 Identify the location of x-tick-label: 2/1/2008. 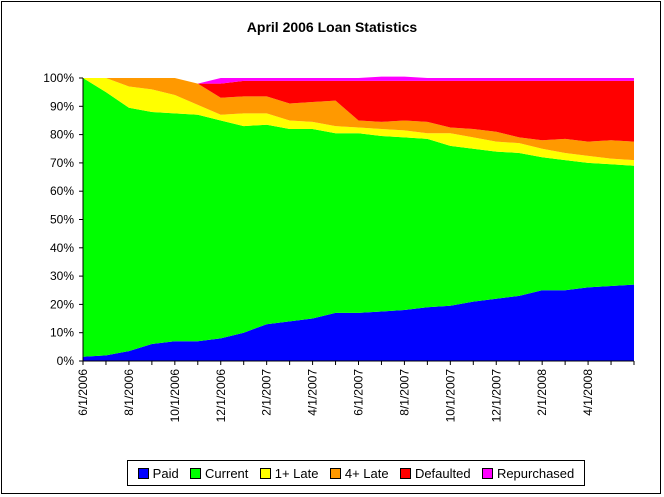
(542, 392).